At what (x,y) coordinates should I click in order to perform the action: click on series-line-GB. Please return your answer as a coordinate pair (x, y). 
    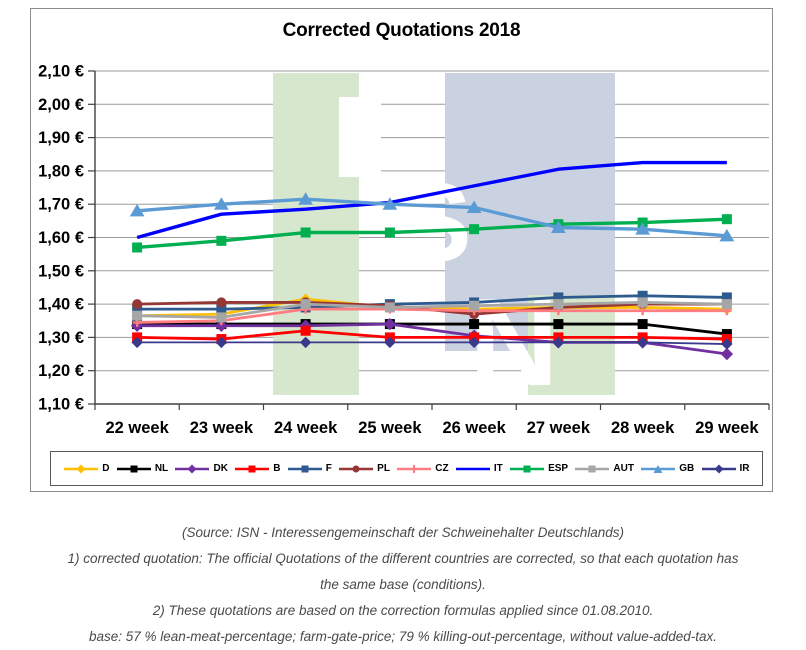
    Looking at the image, I should click on (432, 217).